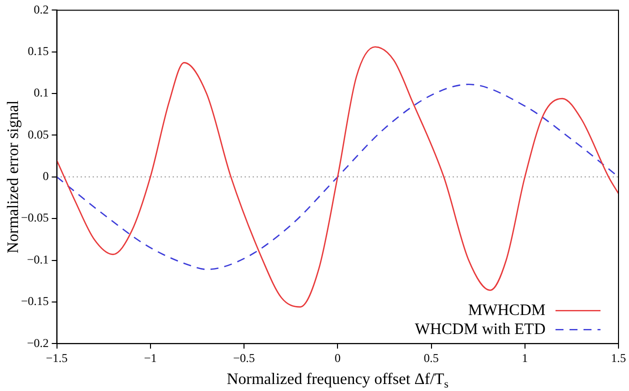 This screenshot has width=629, height=391. What do you see at coordinates (37, 259) in the screenshot?
I see `y-tick-label: −0.1` at bounding box center [37, 259].